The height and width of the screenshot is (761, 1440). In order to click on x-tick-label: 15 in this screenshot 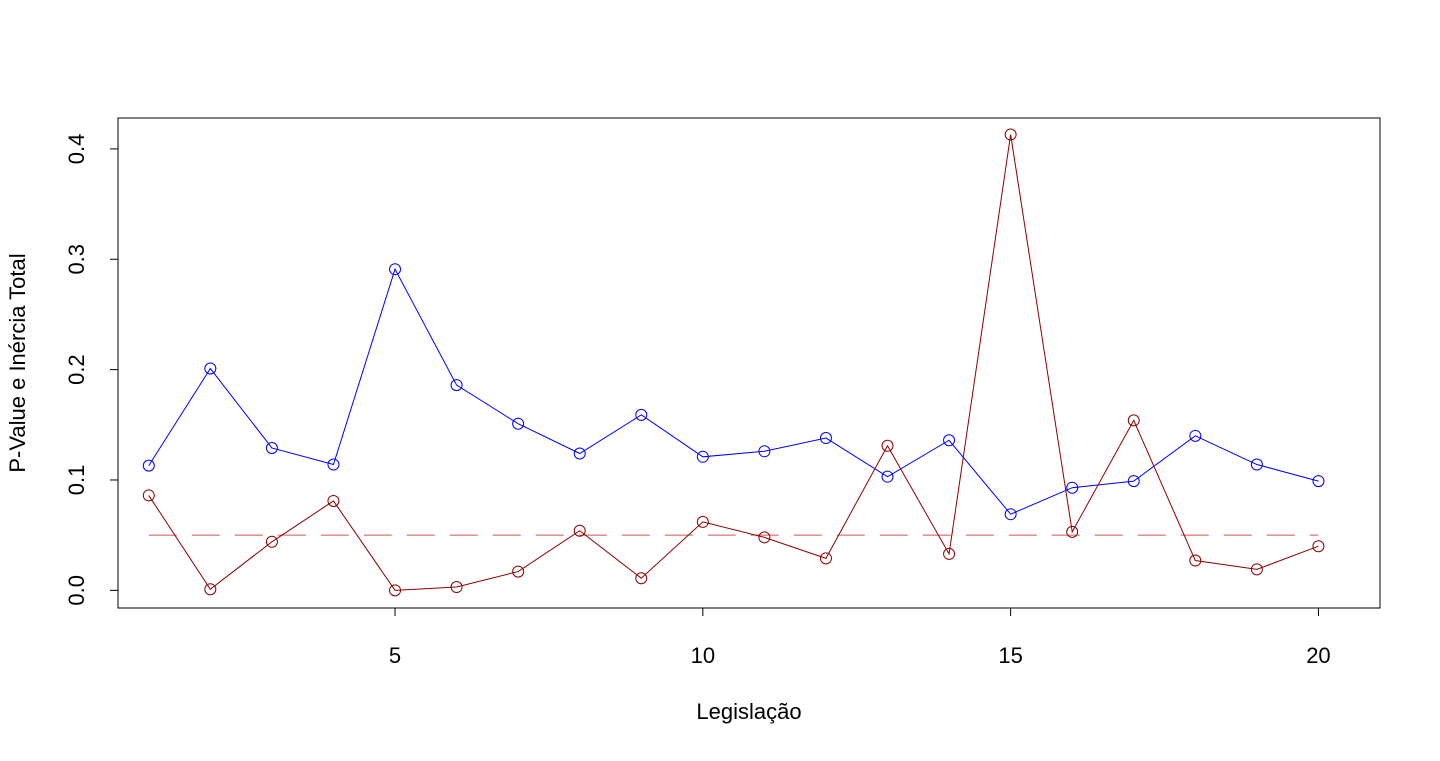, I will do `click(1010, 655)`.